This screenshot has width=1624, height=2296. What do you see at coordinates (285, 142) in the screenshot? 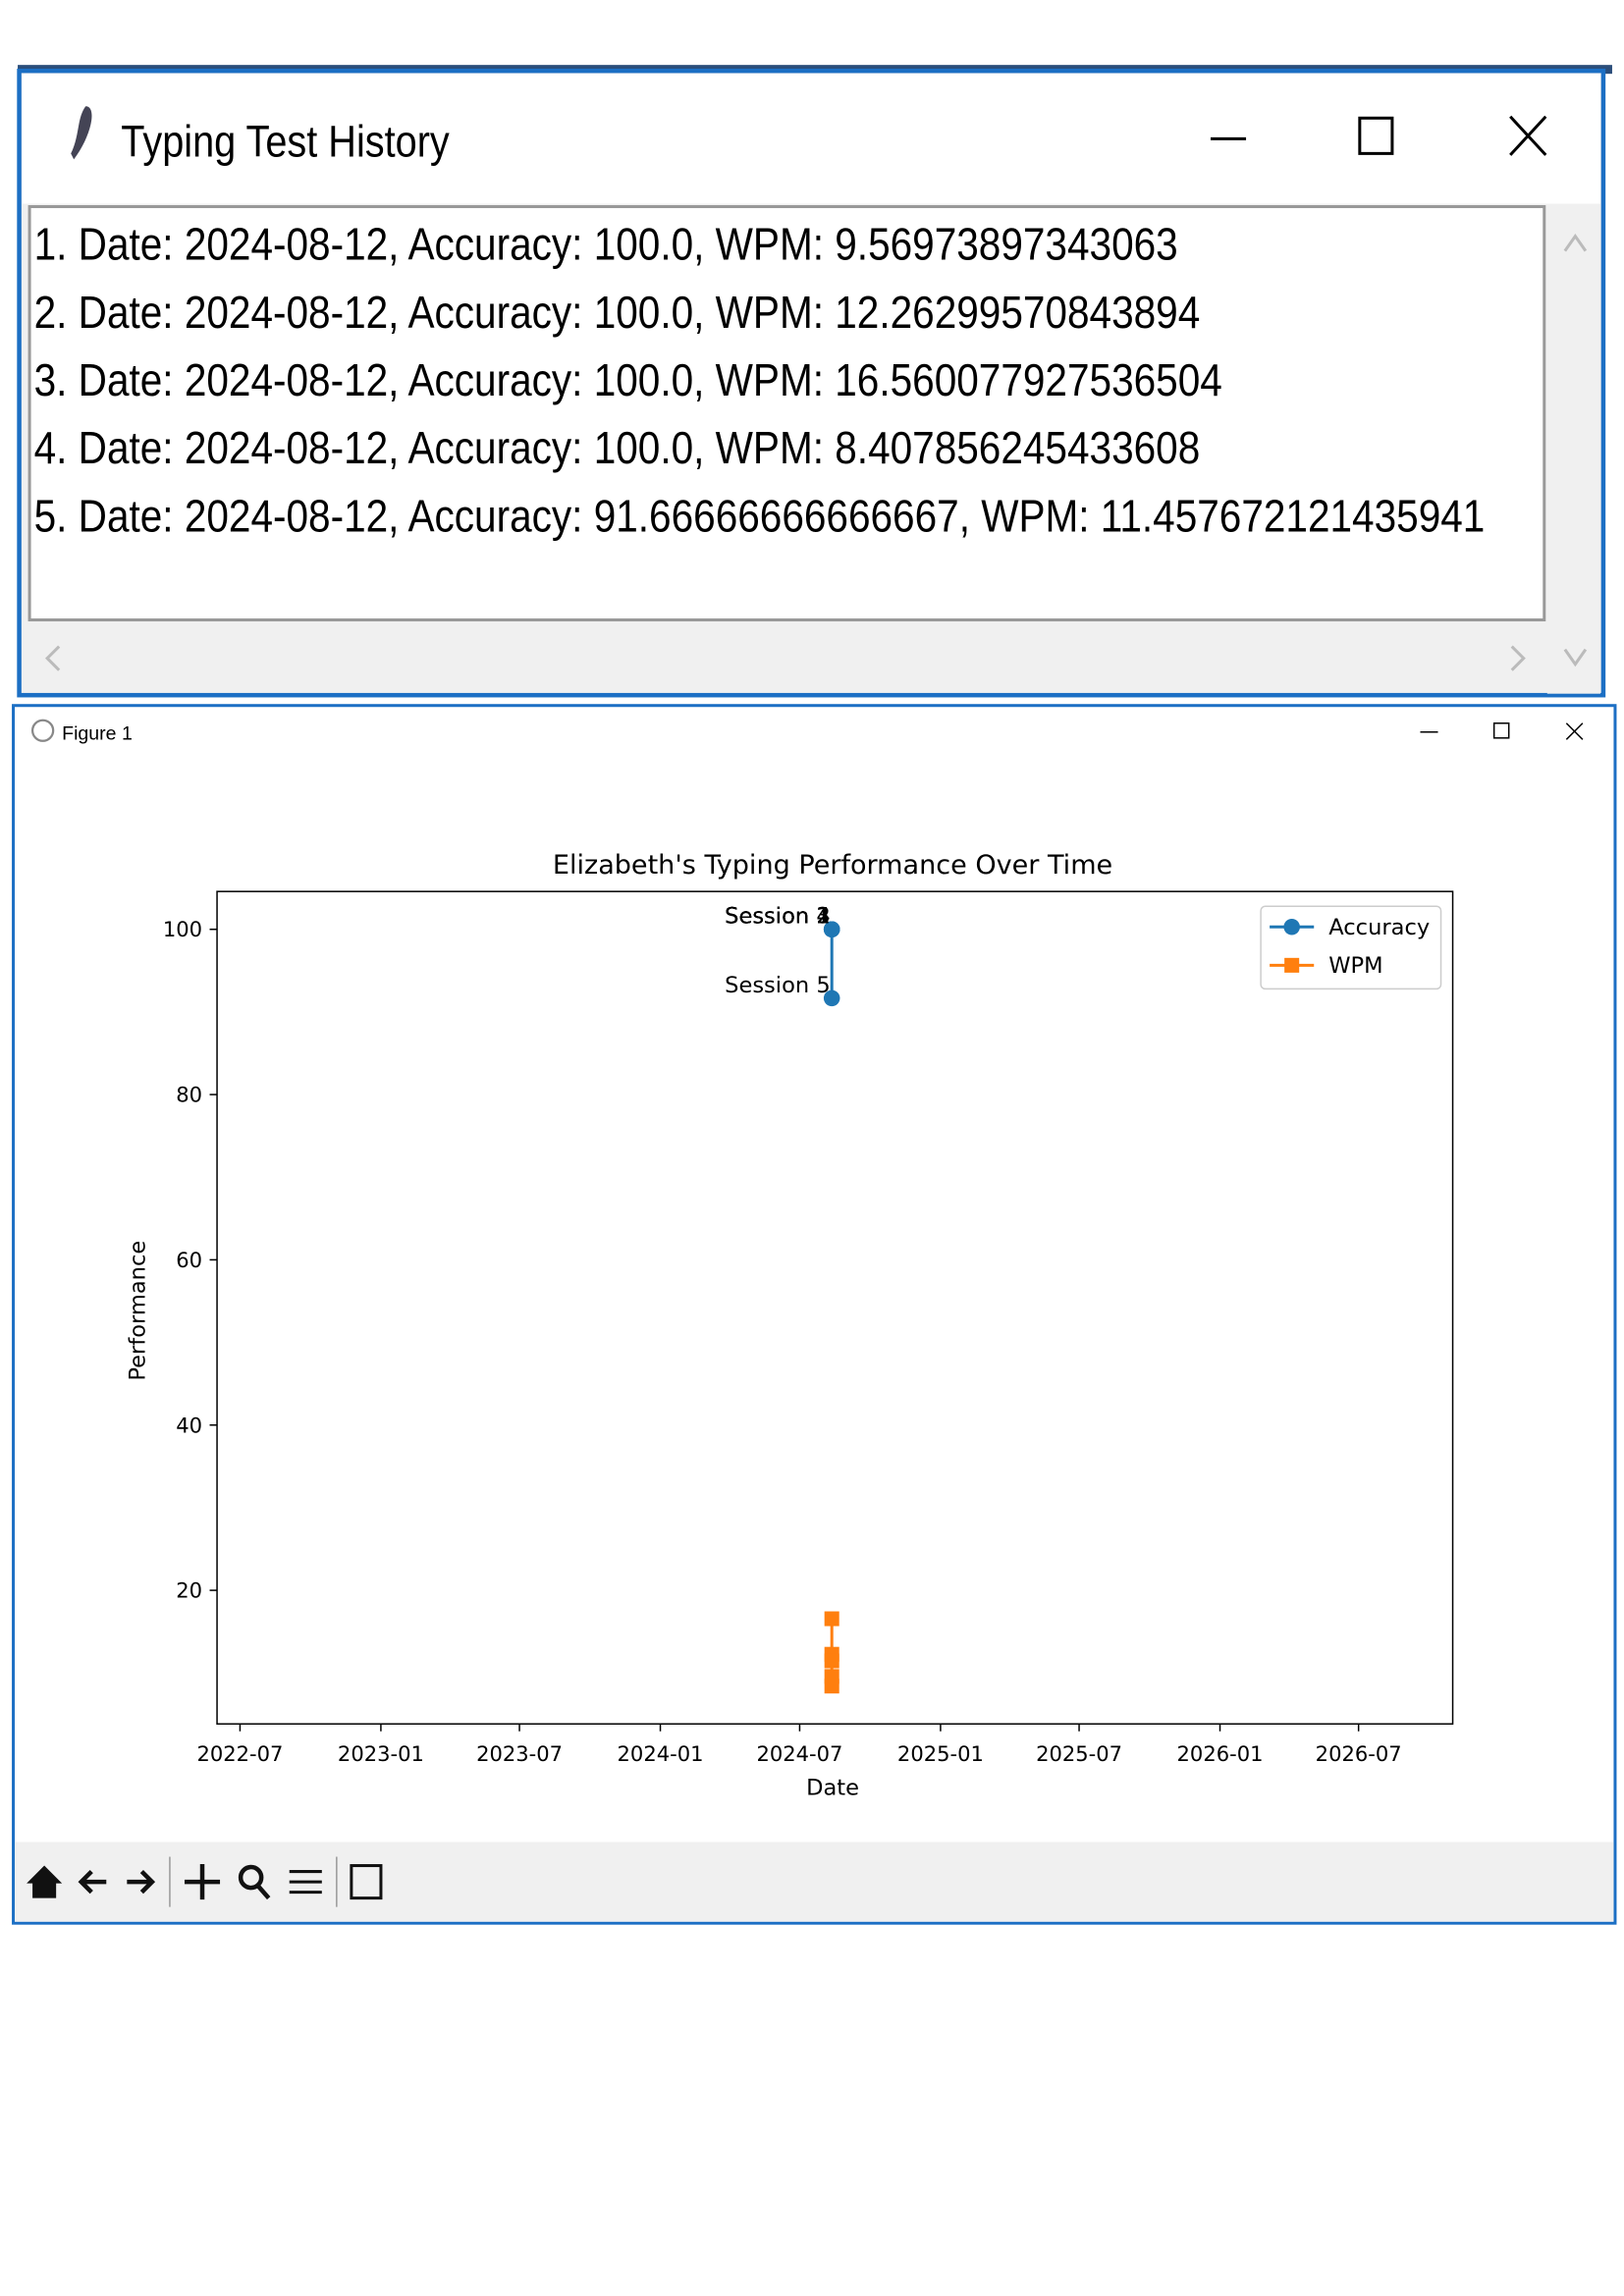
I see `window-title: Typing Test History` at bounding box center [285, 142].